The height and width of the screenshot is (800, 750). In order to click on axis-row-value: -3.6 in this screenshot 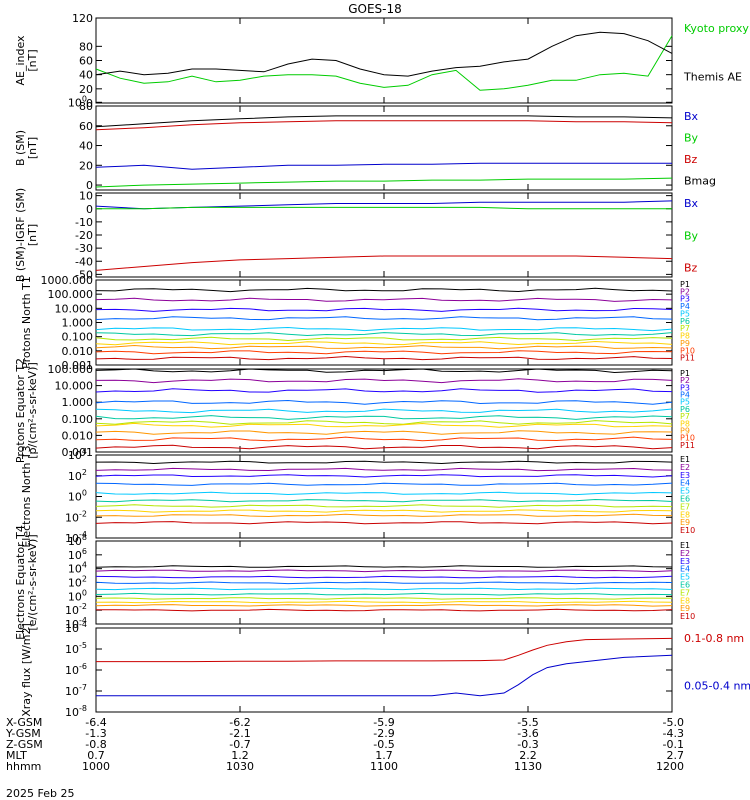, I will do `click(527, 733)`.